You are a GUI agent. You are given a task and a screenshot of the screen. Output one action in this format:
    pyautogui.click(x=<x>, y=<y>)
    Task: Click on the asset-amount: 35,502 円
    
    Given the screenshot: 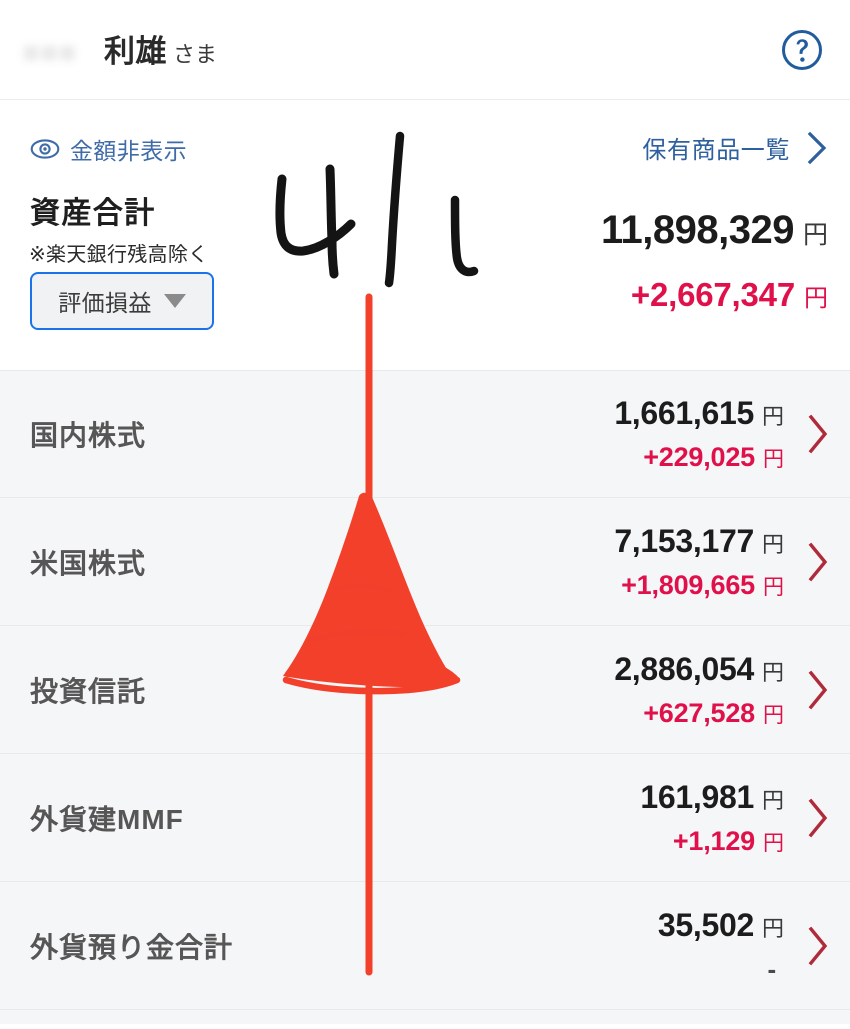 What is the action you would take?
    pyautogui.click(x=721, y=925)
    